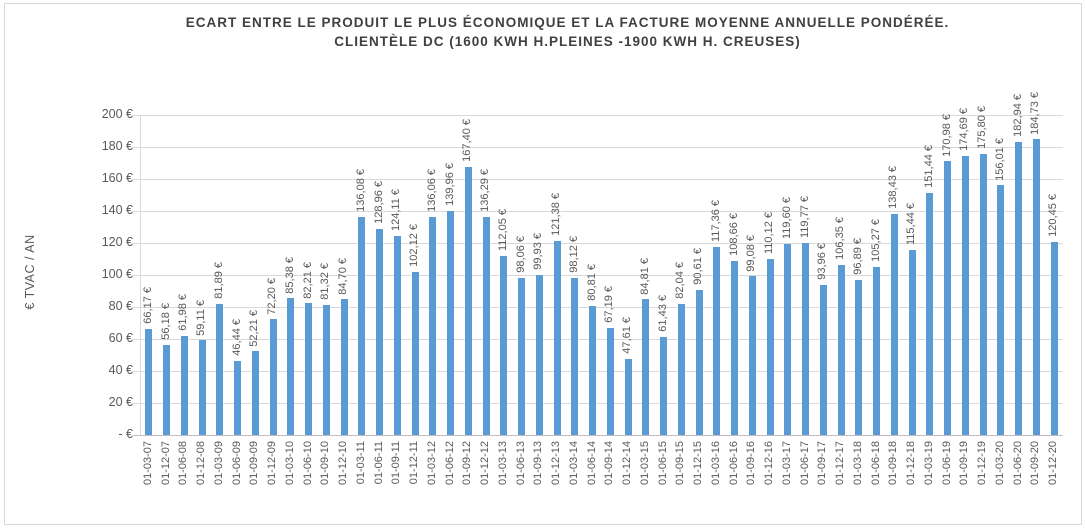 The image size is (1085, 528). What do you see at coordinates (1053, 463) in the screenshot?
I see `x-tick-label: 01-12-20` at bounding box center [1053, 463].